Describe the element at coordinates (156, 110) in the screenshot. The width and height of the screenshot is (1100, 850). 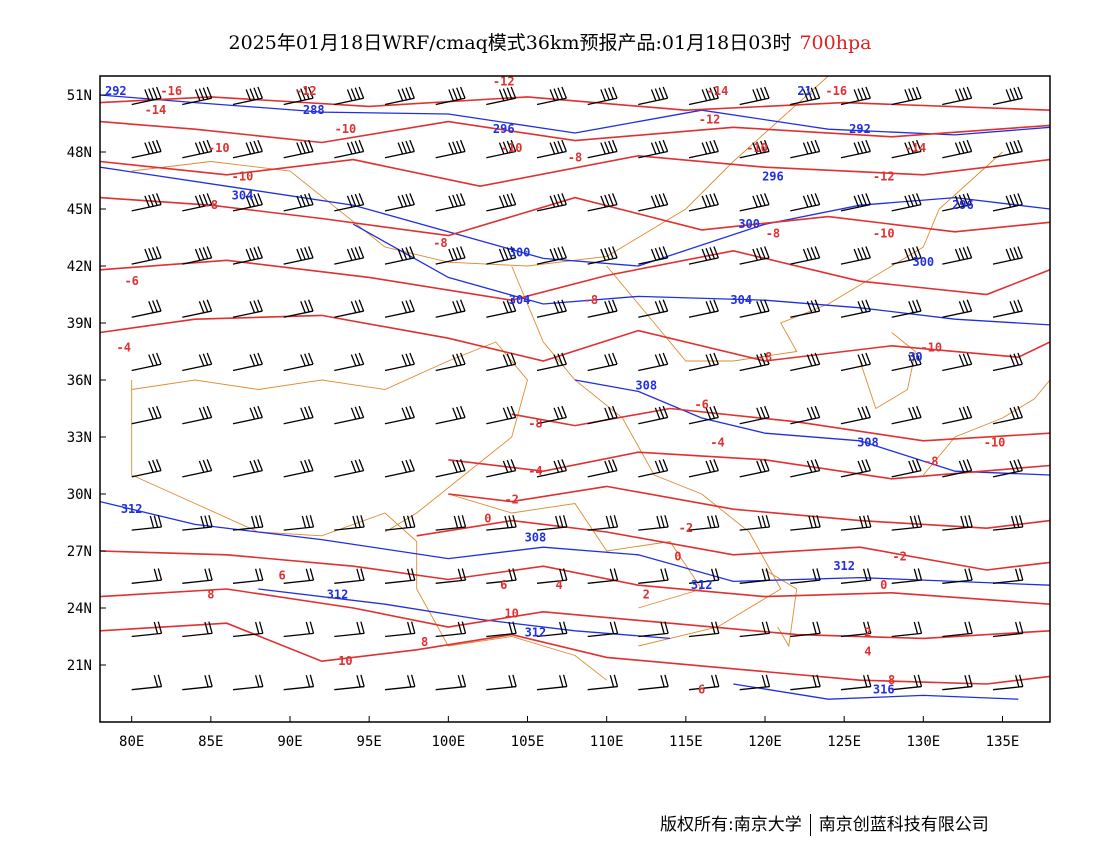
I see `isotherm-label: -14` at that location.